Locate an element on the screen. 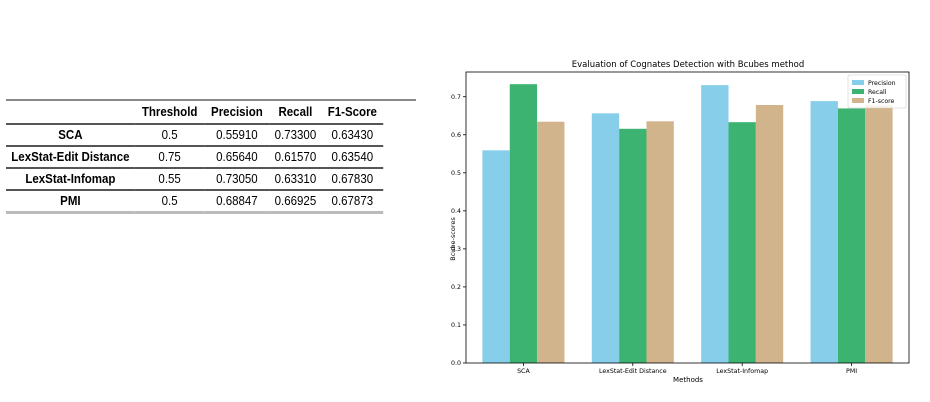 The width and height of the screenshot is (930, 402). x-tick-label: PMI is located at coordinates (851, 371).